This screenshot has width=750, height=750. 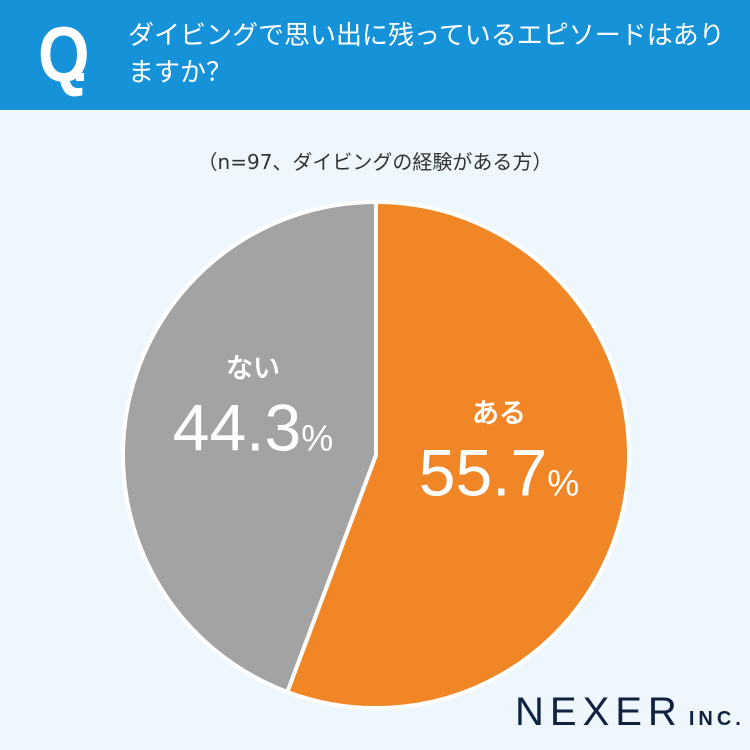 What do you see at coordinates (375, 162) in the screenshot?
I see `sample-note: （n=97、ダイビングの経験がある方）` at bounding box center [375, 162].